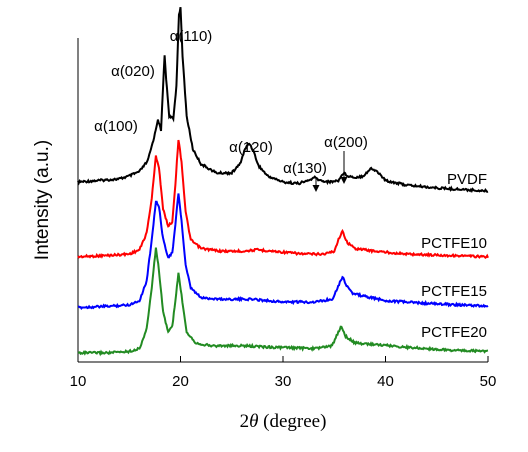 The width and height of the screenshot is (528, 452). I want to click on x-ticks: 10 20 30 40 50, so click(283, 373).